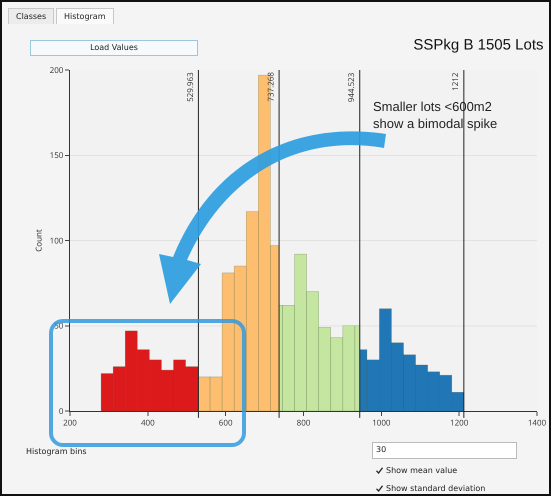  Describe the element at coordinates (444, 450) in the screenshot. I see `text: 30` at that location.